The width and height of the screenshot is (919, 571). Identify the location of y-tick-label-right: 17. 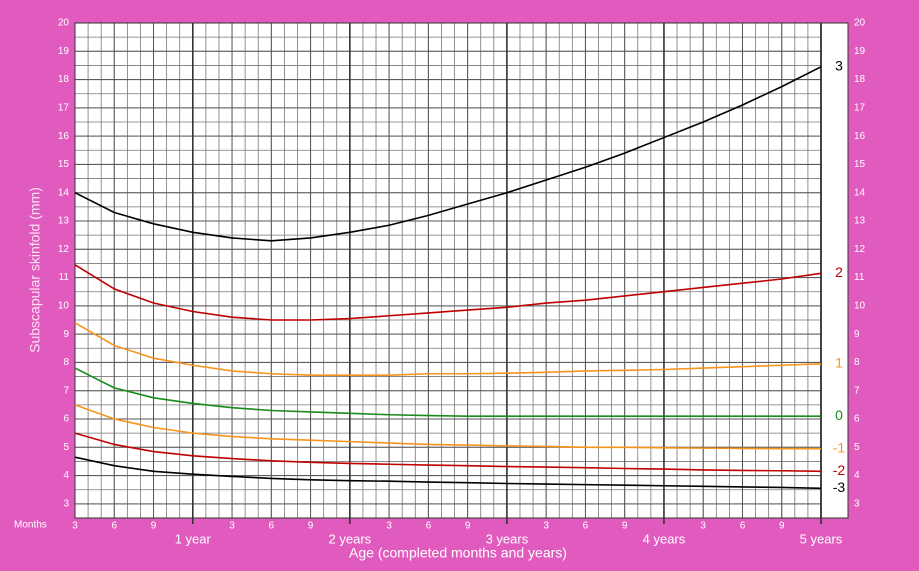
(860, 107).